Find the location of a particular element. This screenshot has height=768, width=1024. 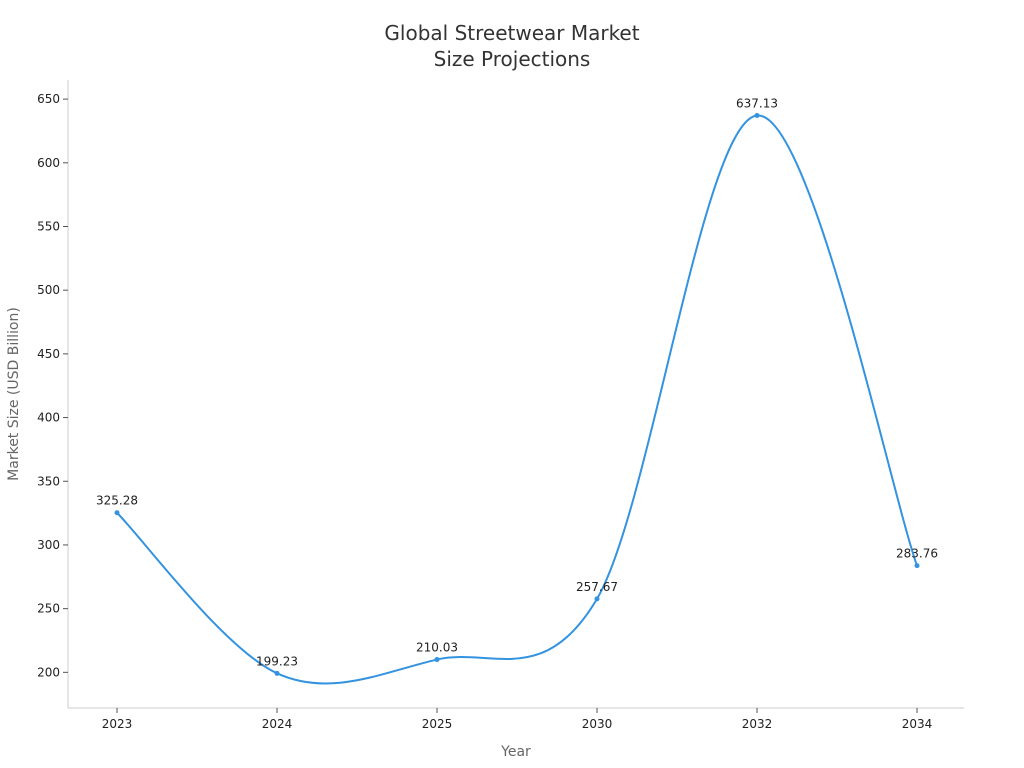

data-label: 210.03 is located at coordinates (437, 648).